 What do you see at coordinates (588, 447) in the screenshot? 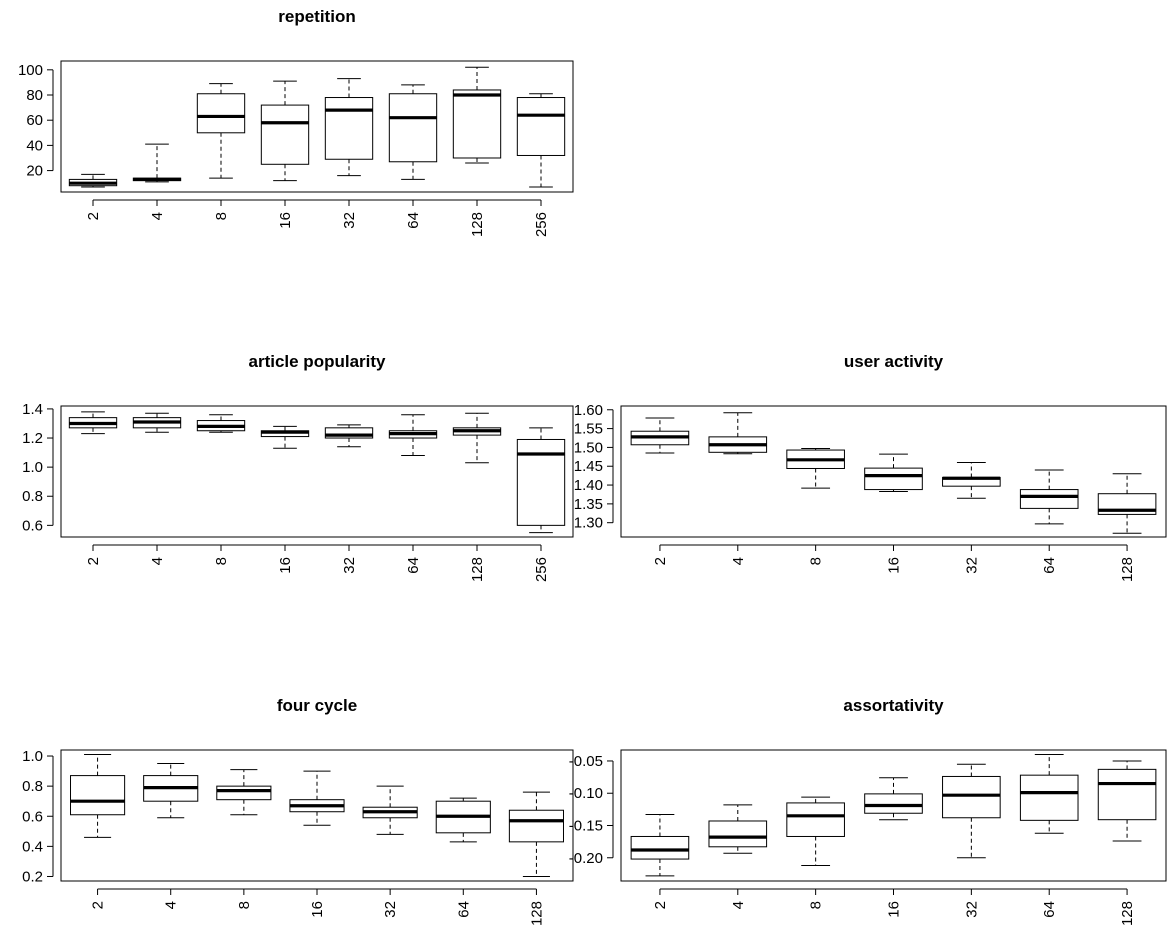
I see `y-tick-label: 1.50` at bounding box center [588, 447].